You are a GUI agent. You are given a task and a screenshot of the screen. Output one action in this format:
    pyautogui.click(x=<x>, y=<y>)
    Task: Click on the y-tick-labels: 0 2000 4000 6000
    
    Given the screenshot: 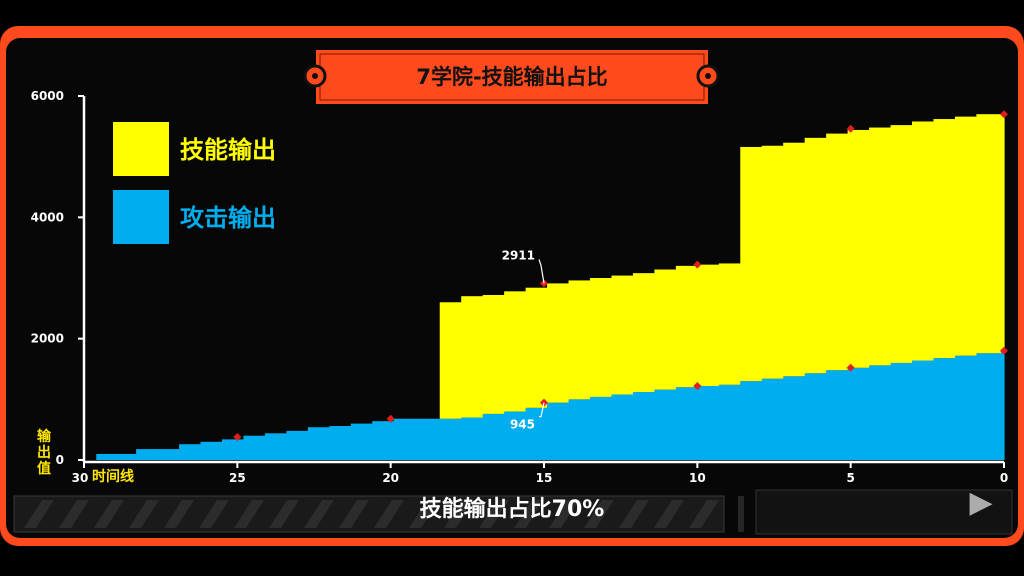 What is the action you would take?
    pyautogui.click(x=57, y=278)
    